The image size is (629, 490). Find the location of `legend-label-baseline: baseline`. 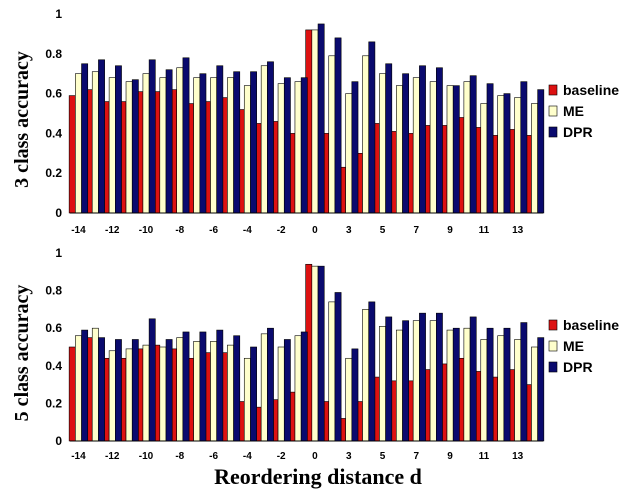

legend-label-baseline: baseline is located at coordinates (591, 90).